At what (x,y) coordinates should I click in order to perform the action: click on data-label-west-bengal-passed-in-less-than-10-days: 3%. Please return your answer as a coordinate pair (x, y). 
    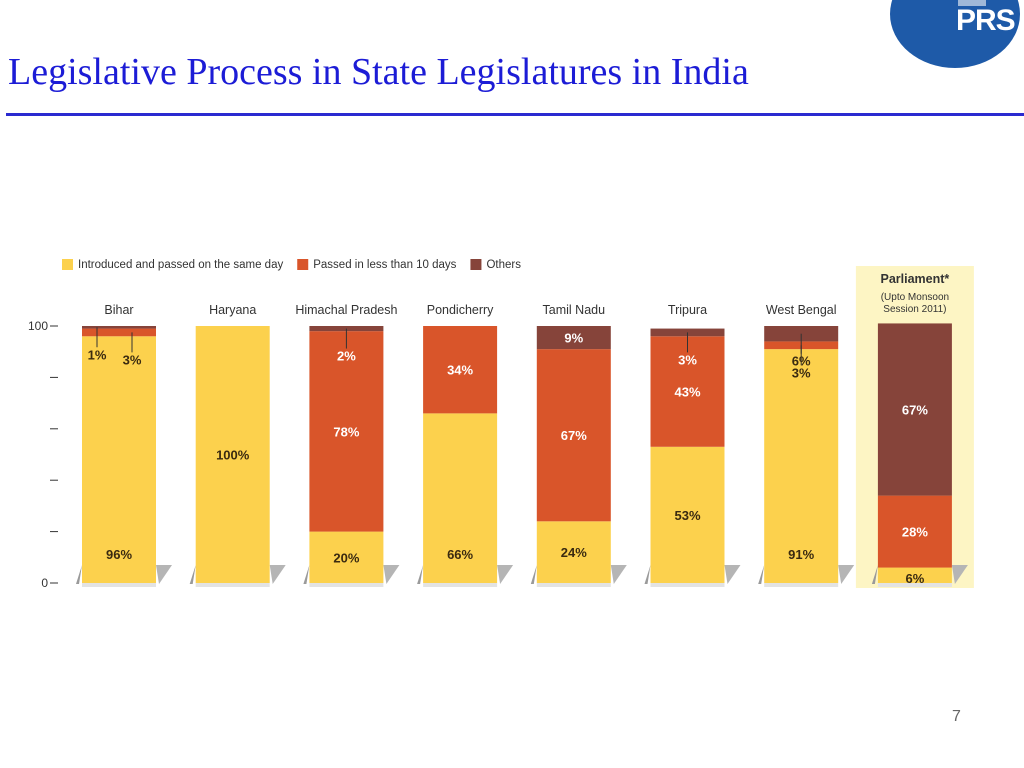
    Looking at the image, I should click on (801, 372).